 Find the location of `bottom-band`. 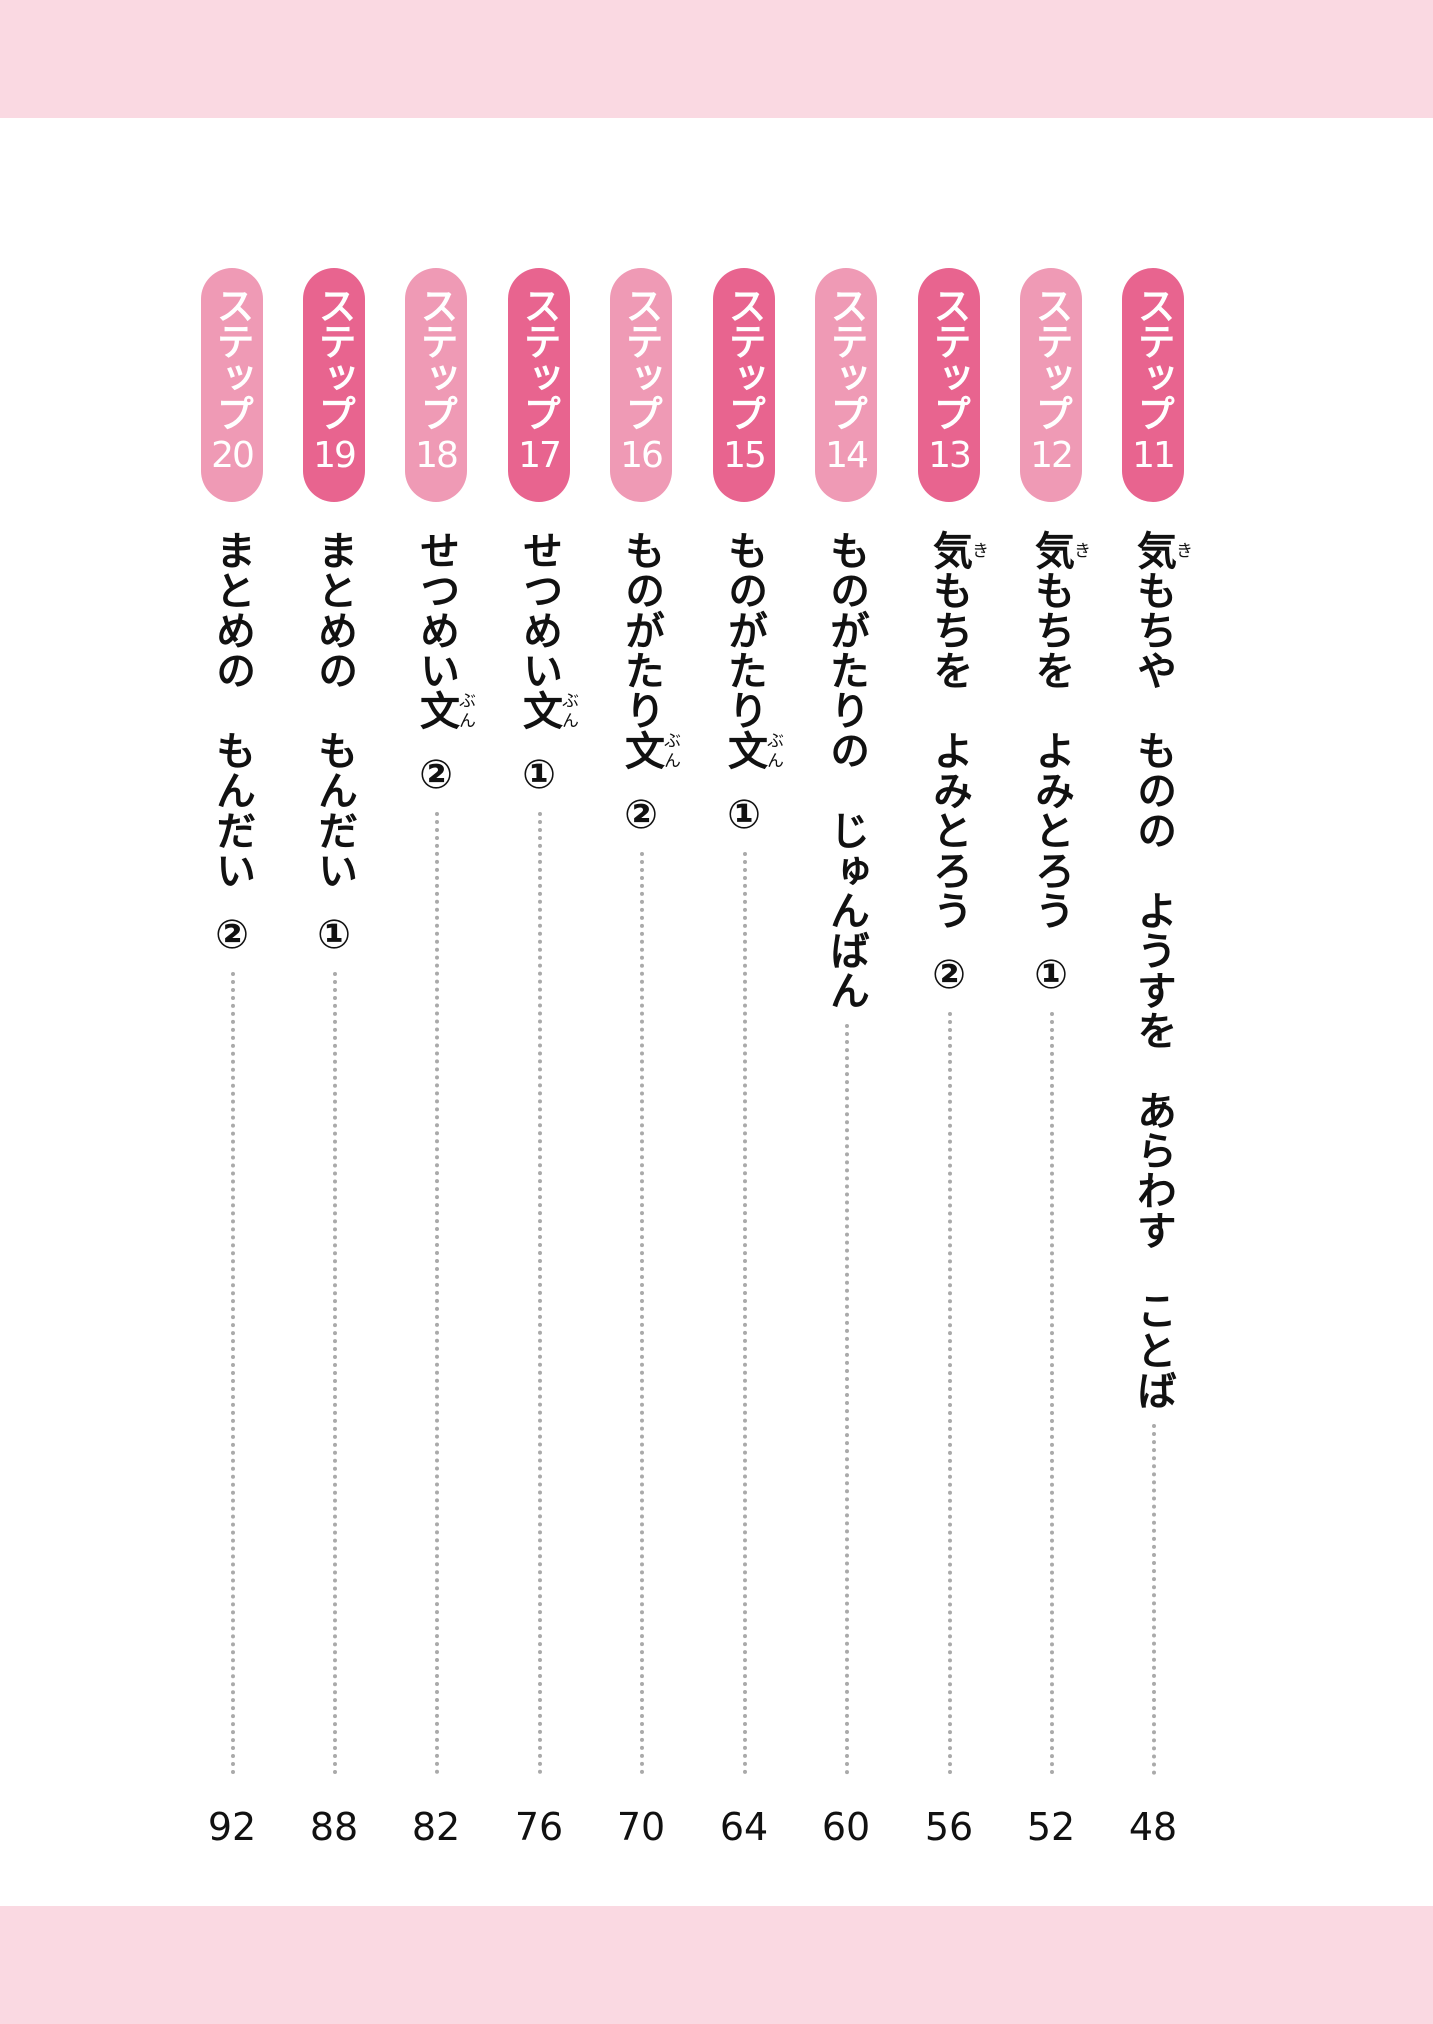

bottom-band is located at coordinates (716, 1965).